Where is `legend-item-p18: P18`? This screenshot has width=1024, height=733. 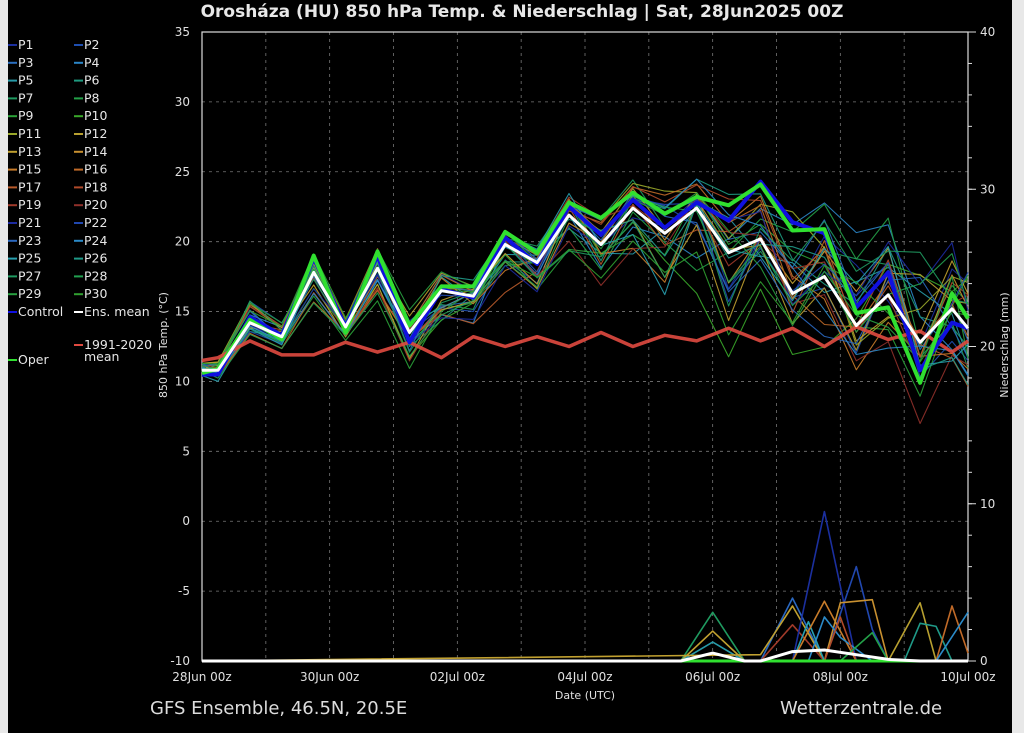 legend-item-p18: P18 is located at coordinates (95, 186).